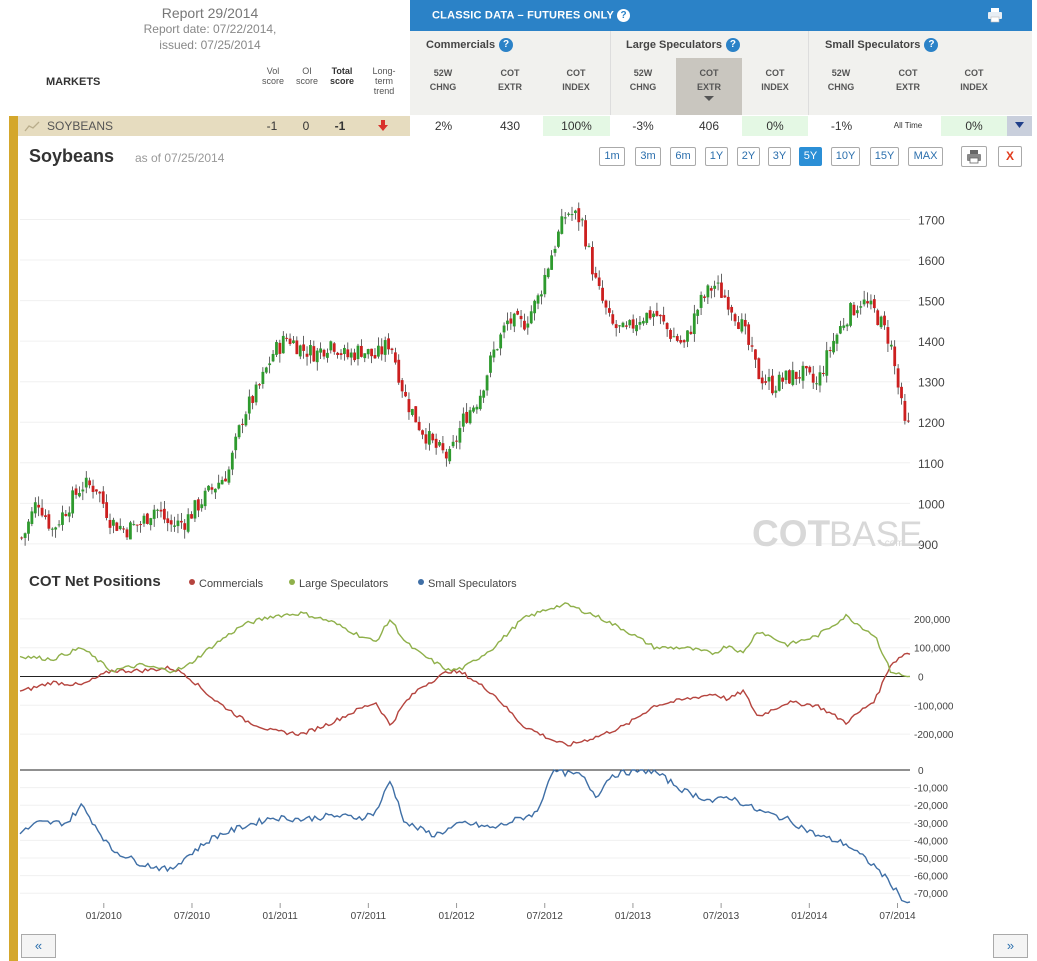  What do you see at coordinates (465, 699) in the screenshot?
I see `commercials-line` at bounding box center [465, 699].